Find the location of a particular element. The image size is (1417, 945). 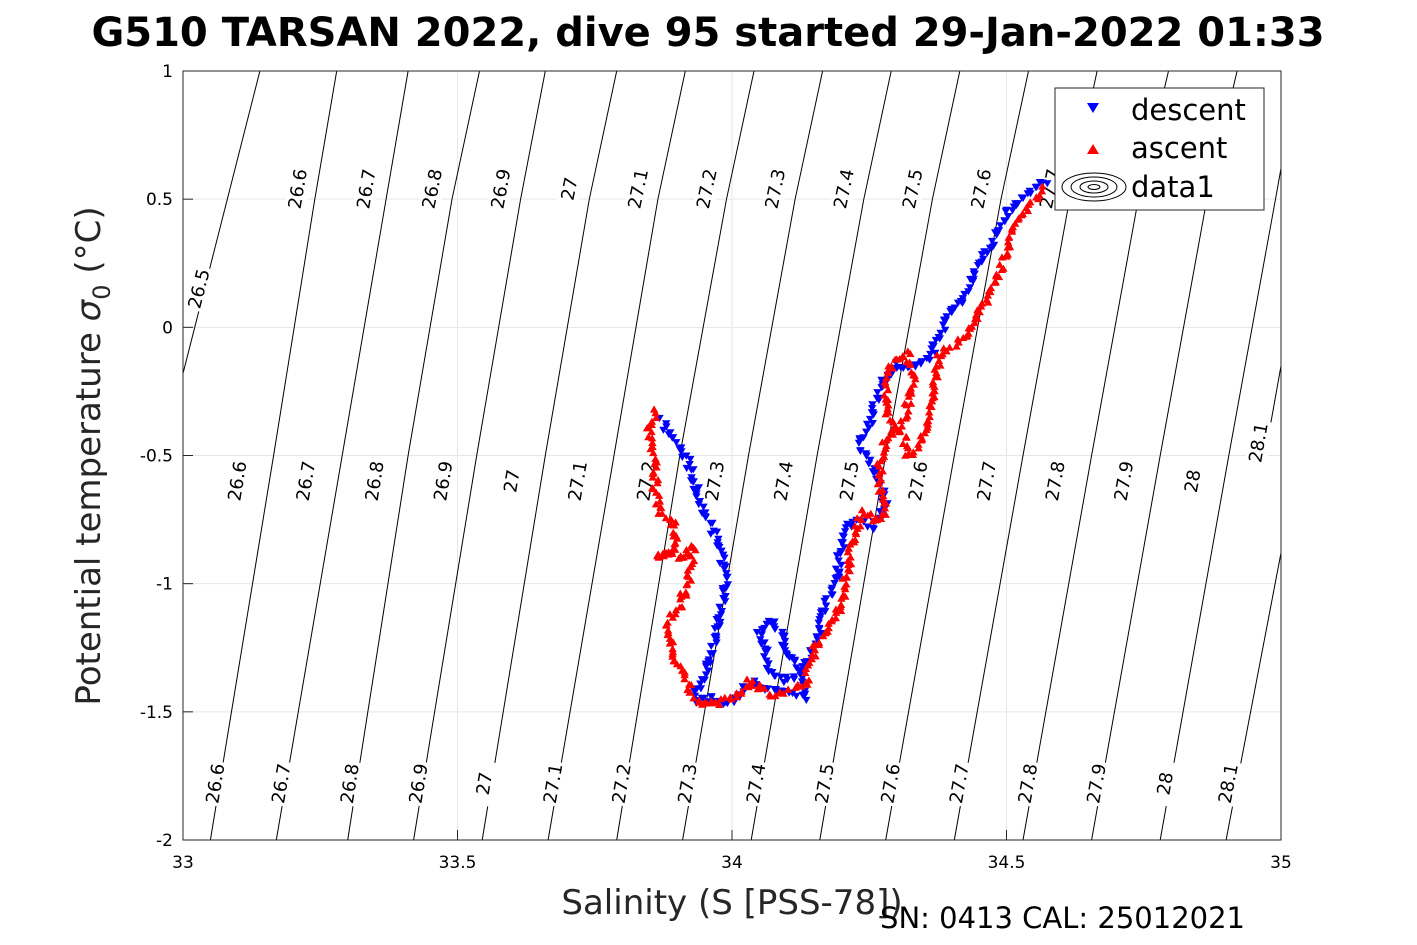

x-axis-label: Salinity (S [PSS-78]) is located at coordinates (731, 903).